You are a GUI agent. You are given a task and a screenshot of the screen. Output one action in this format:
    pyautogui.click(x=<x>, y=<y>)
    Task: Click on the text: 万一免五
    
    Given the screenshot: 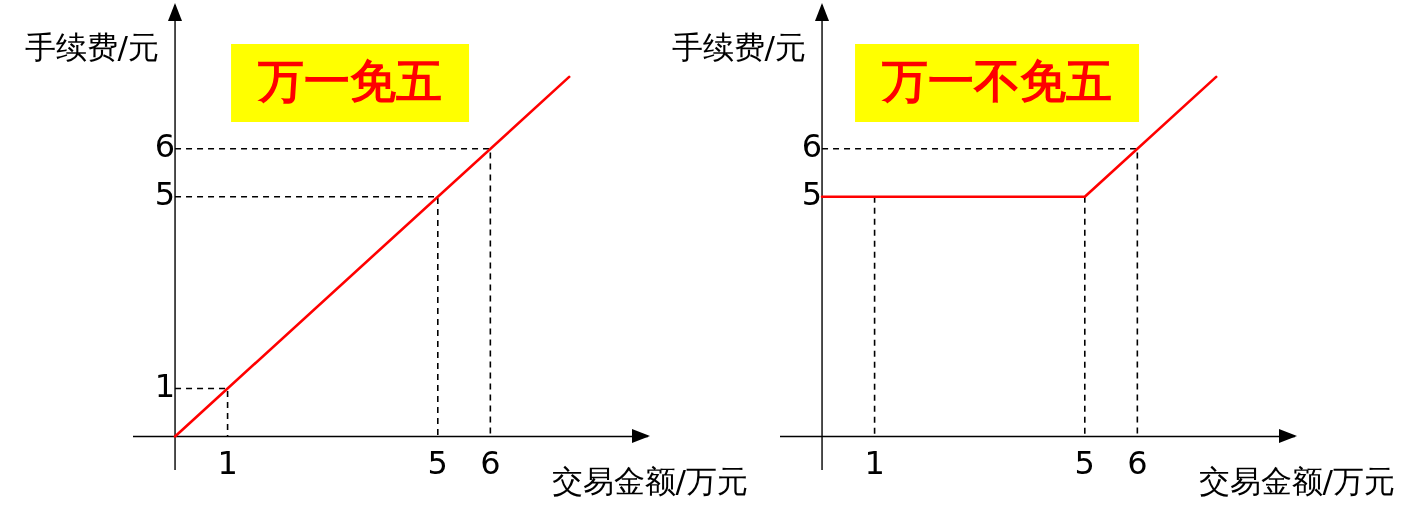 What is the action you would take?
    pyautogui.click(x=350, y=80)
    